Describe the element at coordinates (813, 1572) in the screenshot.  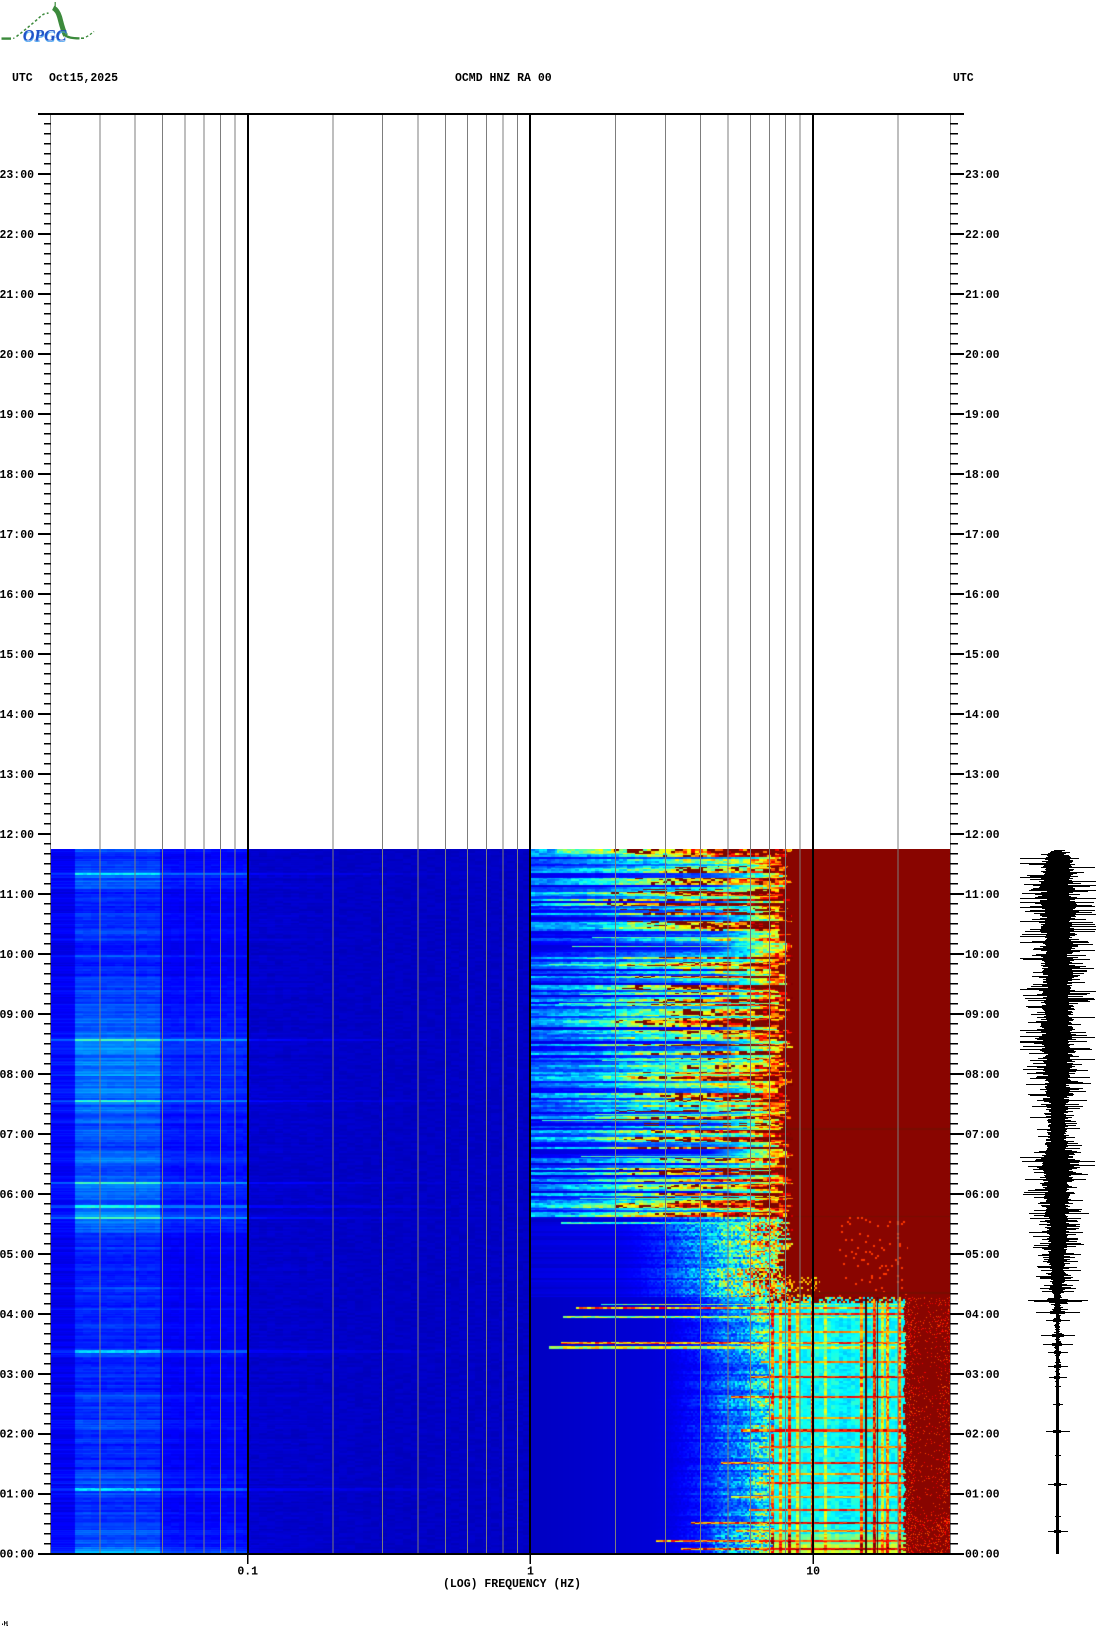
I see `svg-text: 10` at that location.